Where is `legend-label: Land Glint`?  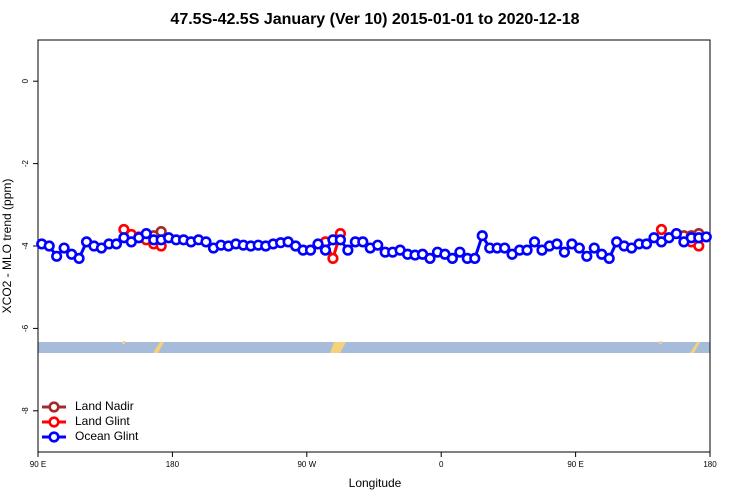 legend-label: Land Glint is located at coordinates (102, 421).